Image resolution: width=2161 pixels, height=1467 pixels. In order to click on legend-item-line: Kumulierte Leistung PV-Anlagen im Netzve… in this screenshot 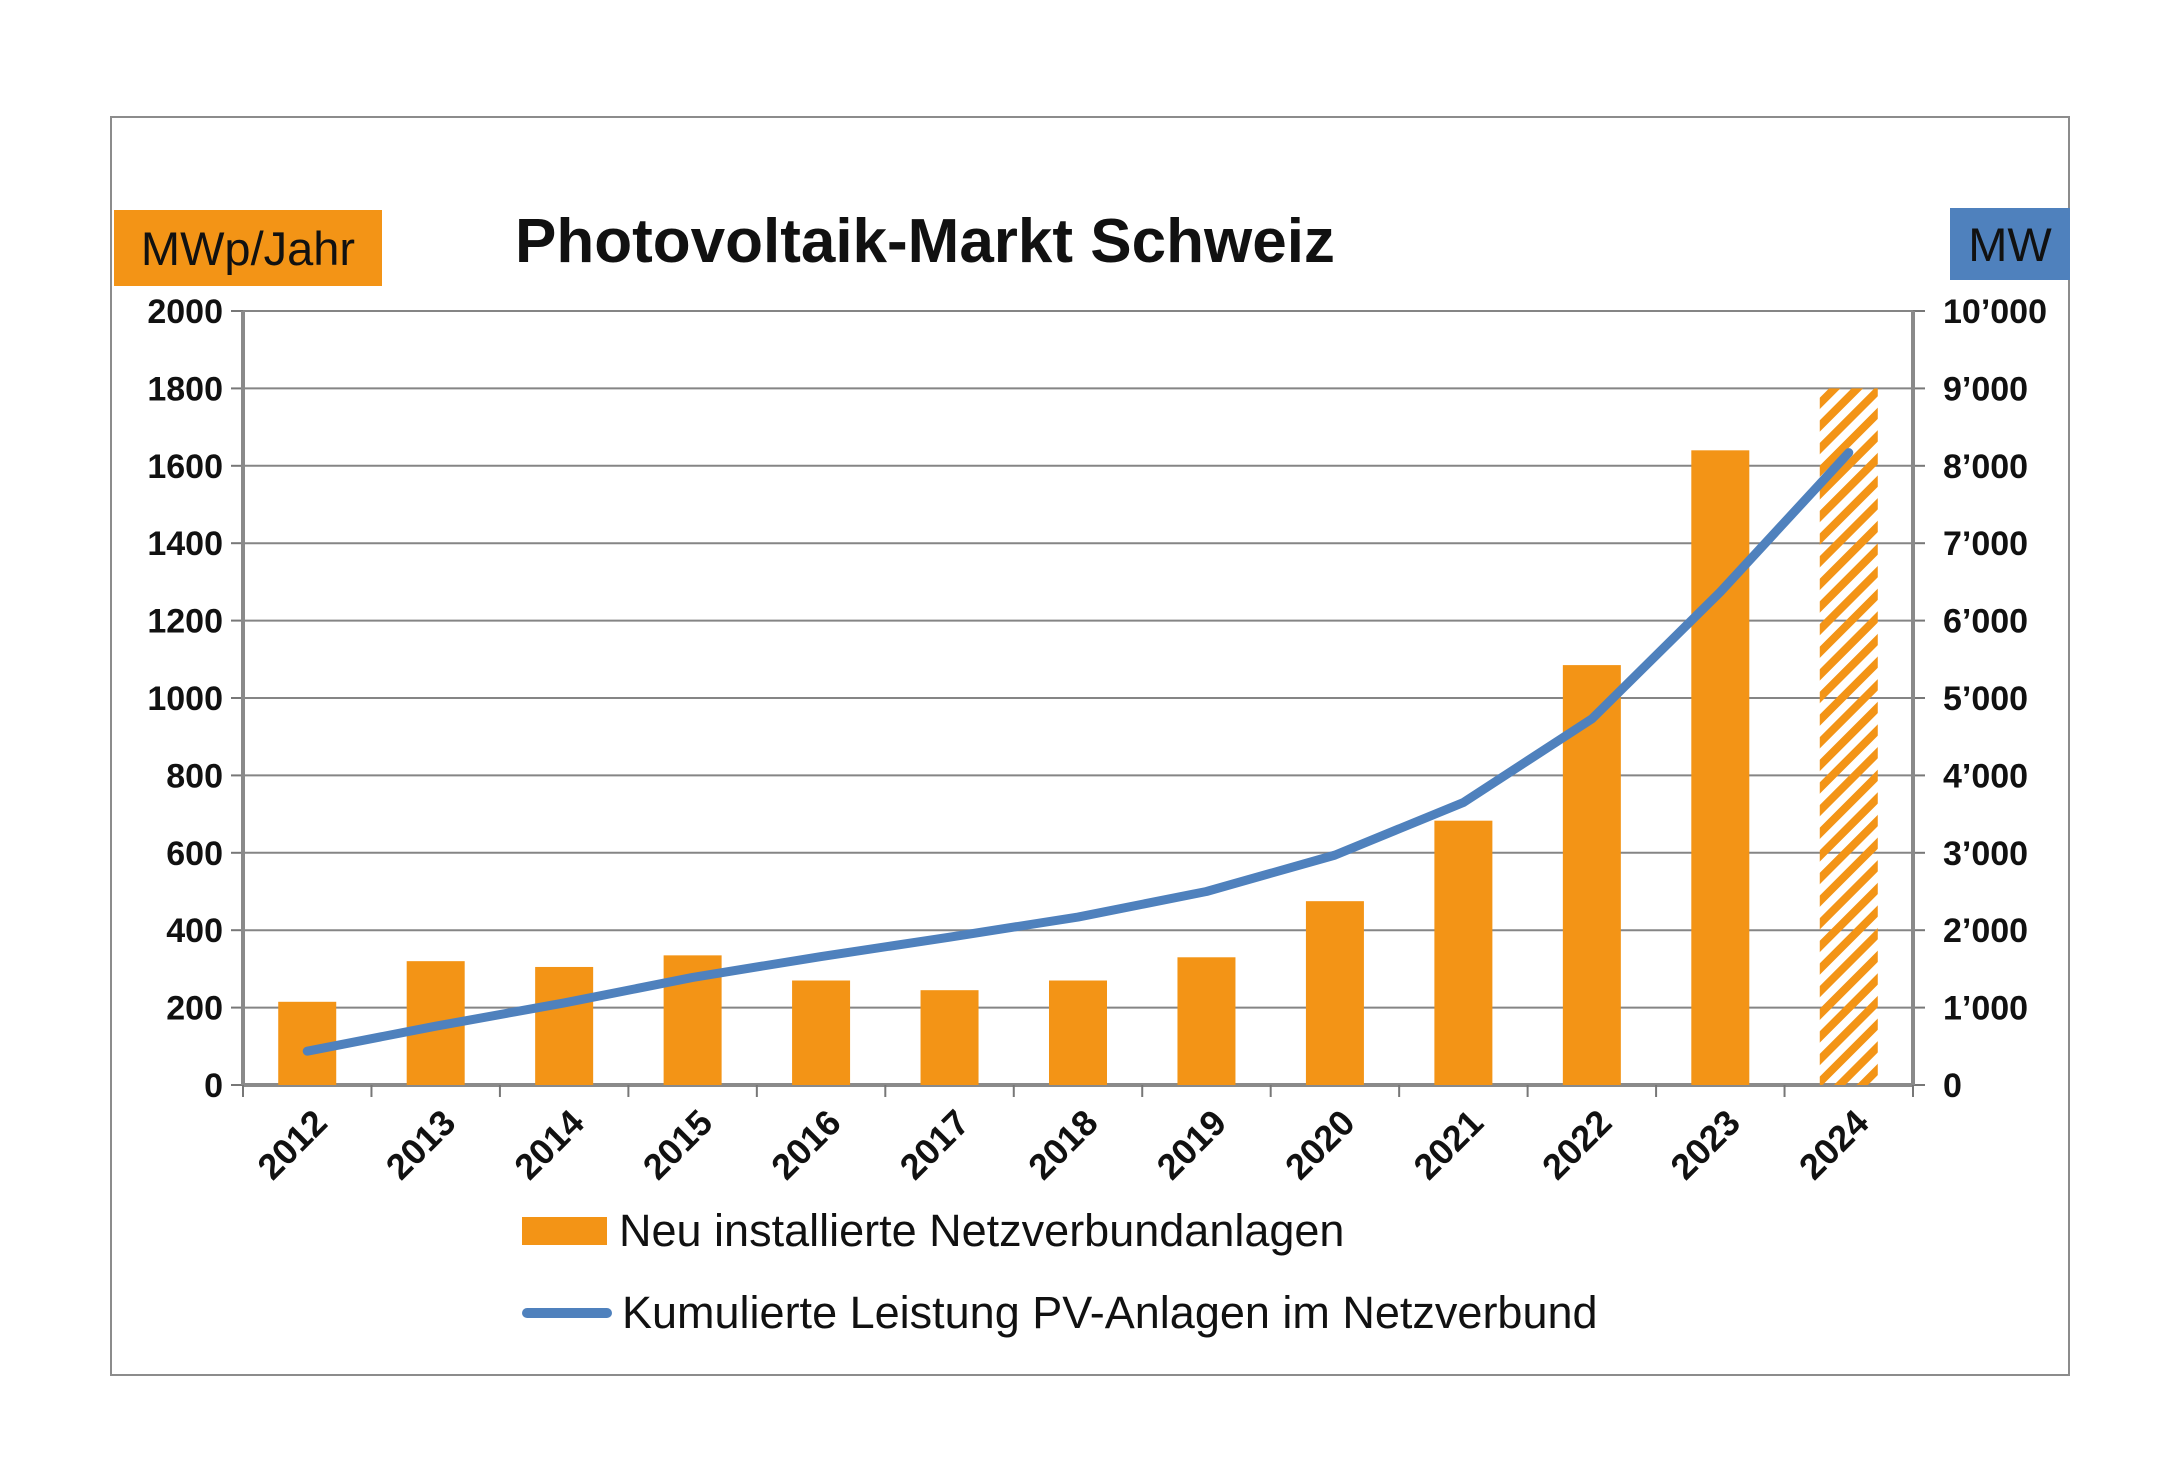, I will do `click(1060, 1313)`.